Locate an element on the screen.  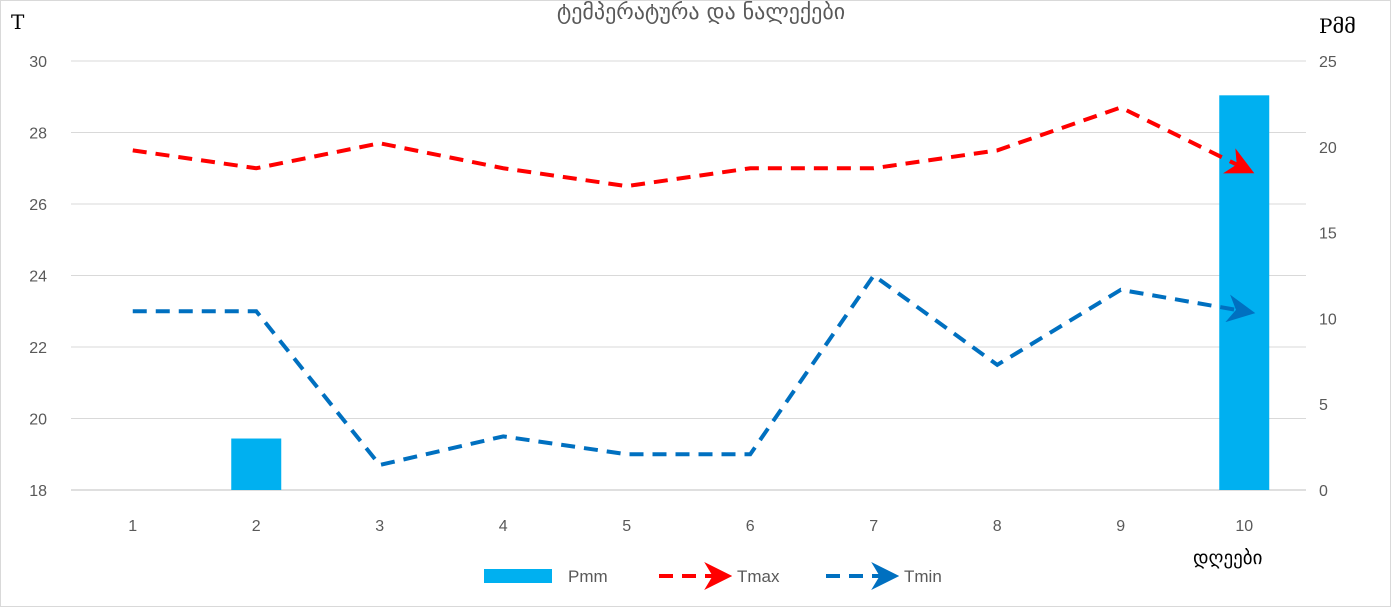
y-right-tick-label: 0 is located at coordinates (1323, 491).